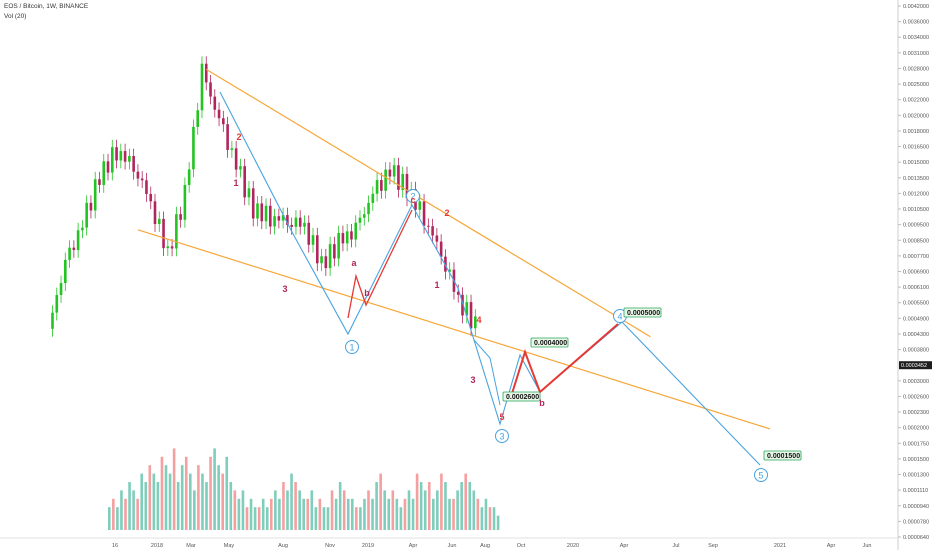 The width and height of the screenshot is (932, 550). I want to click on chart-title: EOS / Bitcoin, 1W, BINANCE, so click(46, 6).